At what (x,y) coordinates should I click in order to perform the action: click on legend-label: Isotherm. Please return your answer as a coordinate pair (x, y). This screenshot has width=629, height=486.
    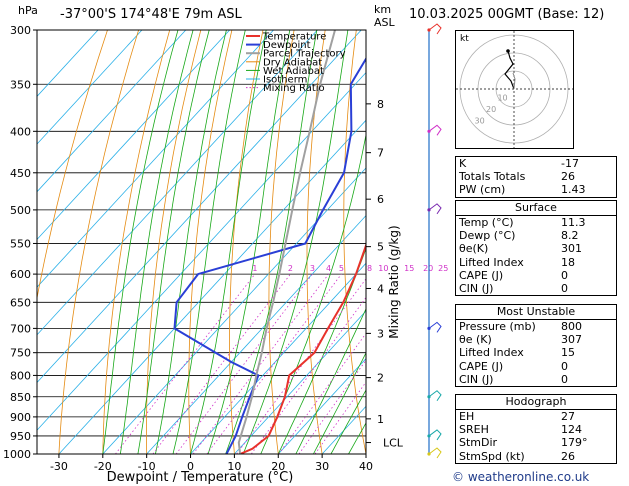
    Looking at the image, I should click on (285, 80).